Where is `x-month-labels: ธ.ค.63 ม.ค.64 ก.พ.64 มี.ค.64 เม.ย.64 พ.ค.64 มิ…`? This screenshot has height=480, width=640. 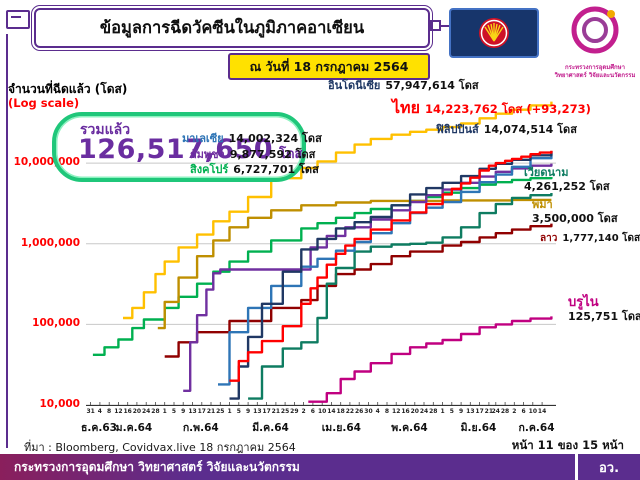 x-month-labels: ธ.ค.63 ม.ค.64 ก.พ.64 มี.ค.64 เม.ย.64 พ.ค.64 มิ… is located at coordinates (328, 426).